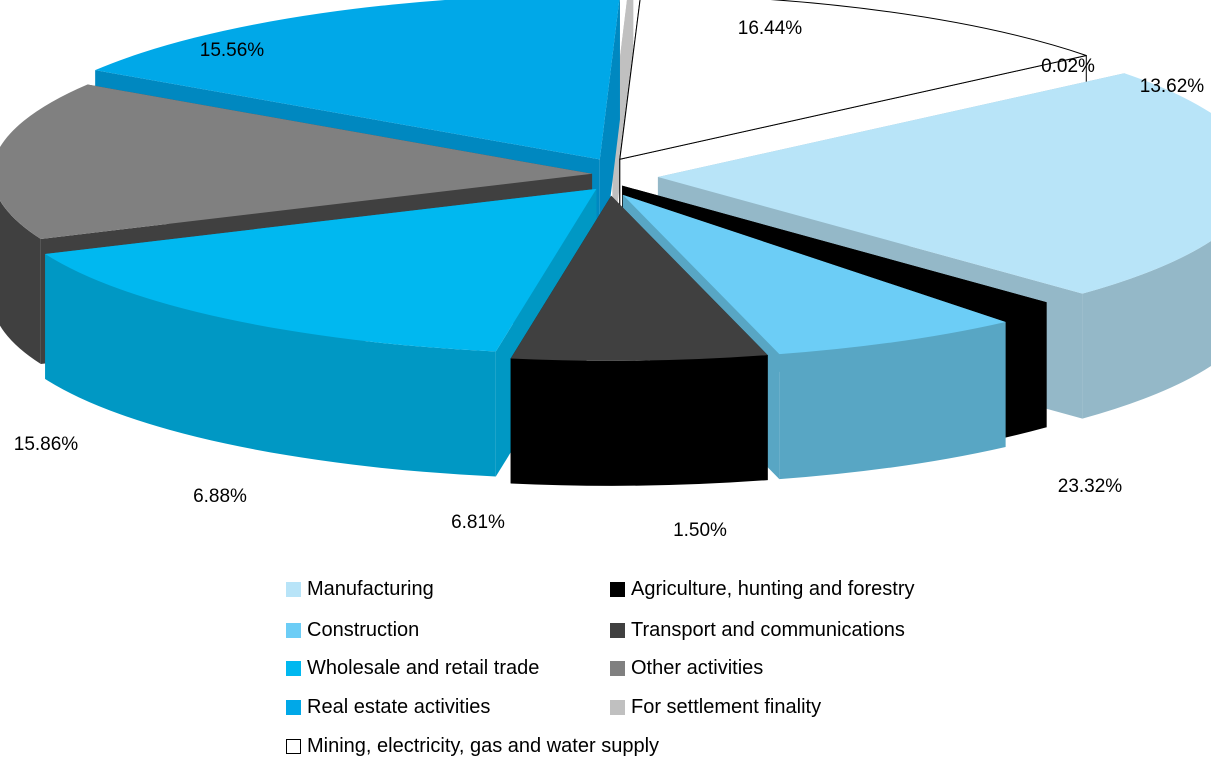  What do you see at coordinates (1068, 66) in the screenshot?
I see `data-label-for-settlement-finality: 0.02%` at bounding box center [1068, 66].